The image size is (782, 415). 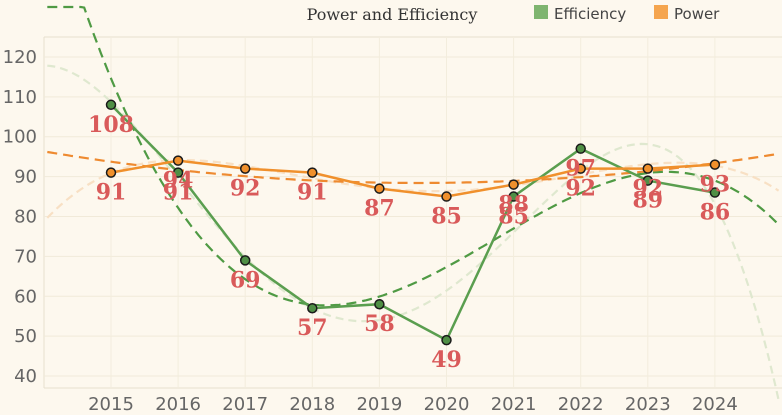 What do you see at coordinates (446, 217) in the screenshot?
I see `data-label-power: 85` at bounding box center [446, 217].